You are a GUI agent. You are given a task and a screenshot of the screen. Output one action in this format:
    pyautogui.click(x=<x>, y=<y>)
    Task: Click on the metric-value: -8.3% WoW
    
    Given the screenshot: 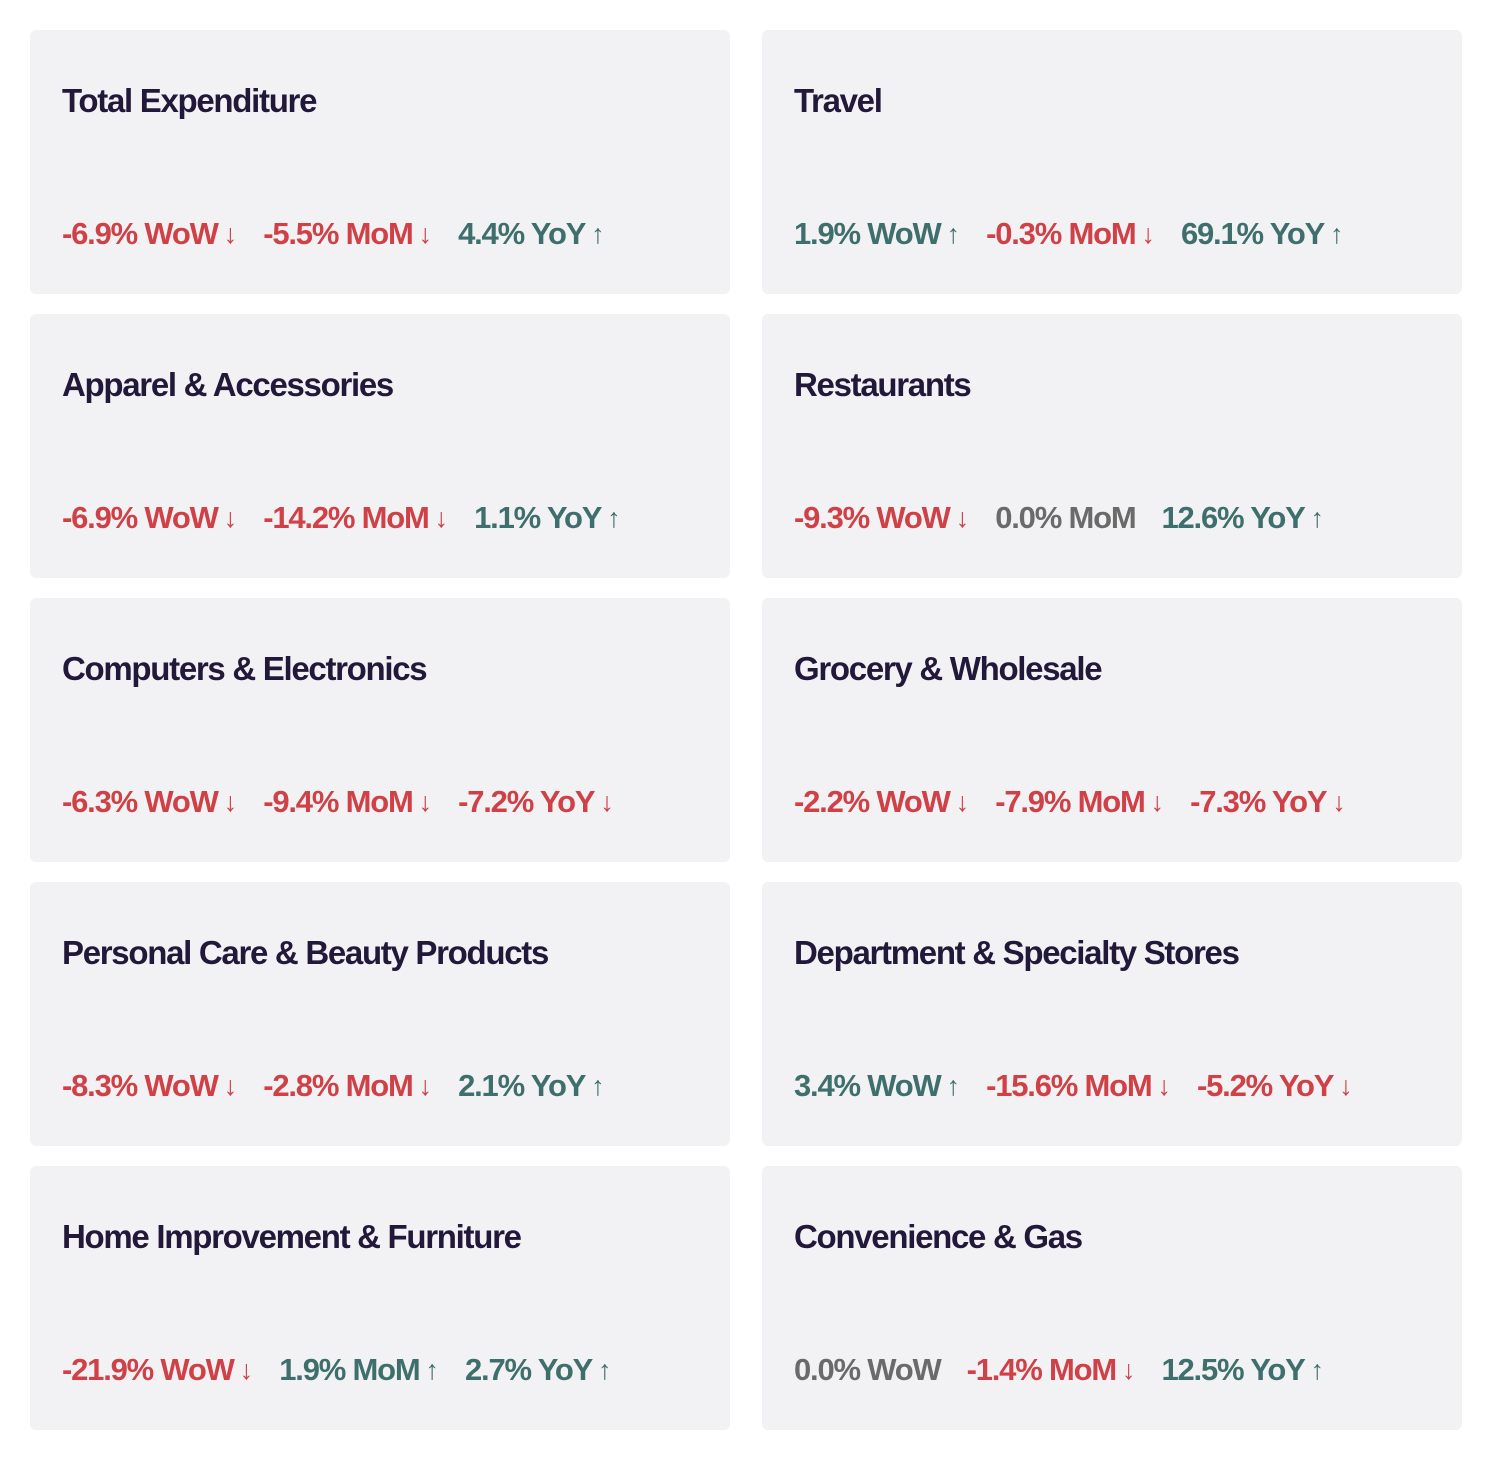 What is the action you would take?
    pyautogui.click(x=140, y=1085)
    